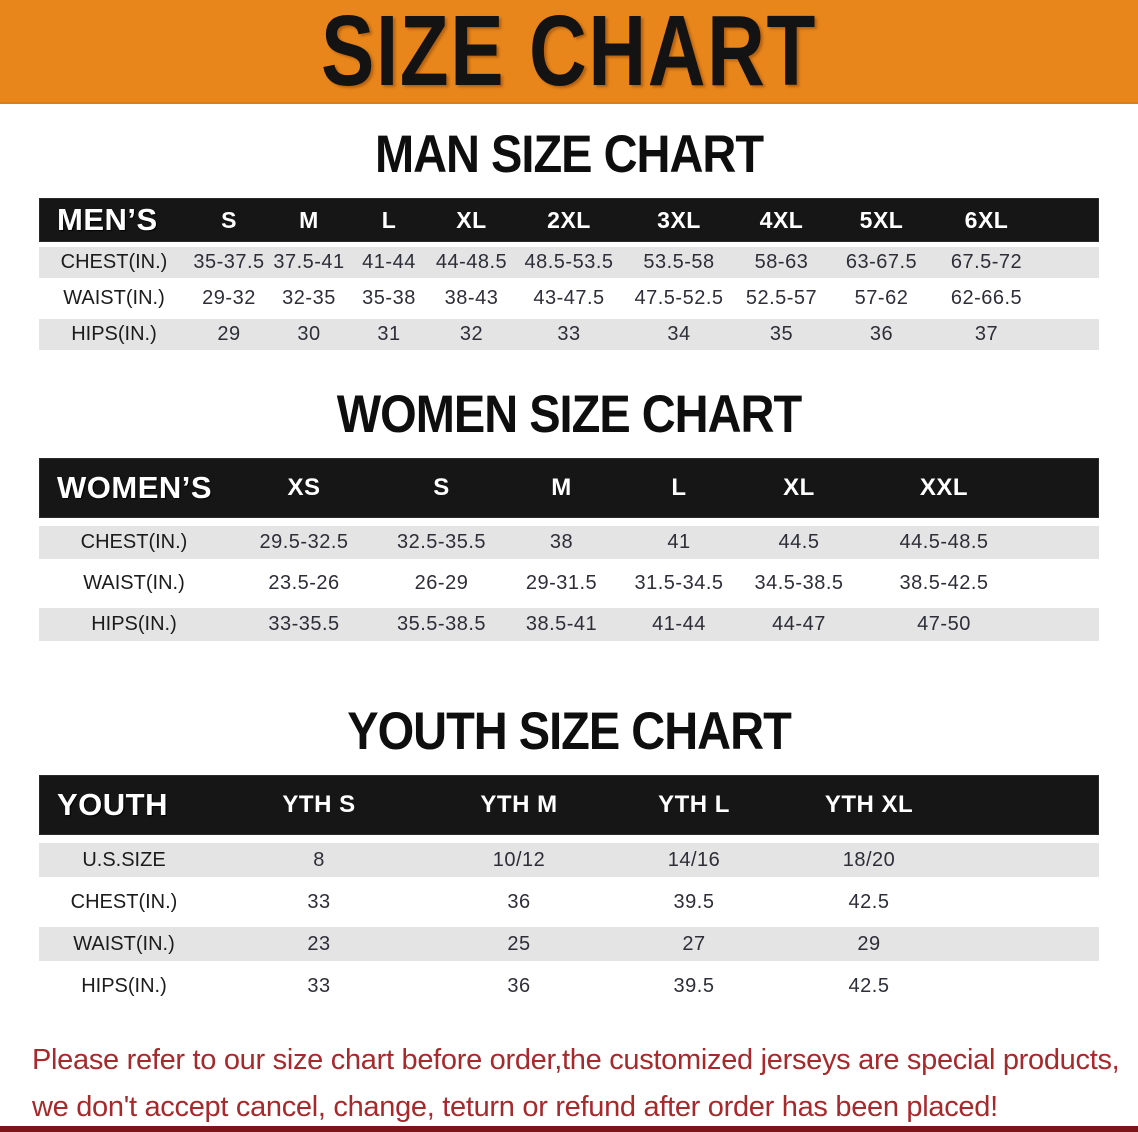 This screenshot has width=1138, height=1132. What do you see at coordinates (389, 298) in the screenshot?
I see `cell: 35-38` at bounding box center [389, 298].